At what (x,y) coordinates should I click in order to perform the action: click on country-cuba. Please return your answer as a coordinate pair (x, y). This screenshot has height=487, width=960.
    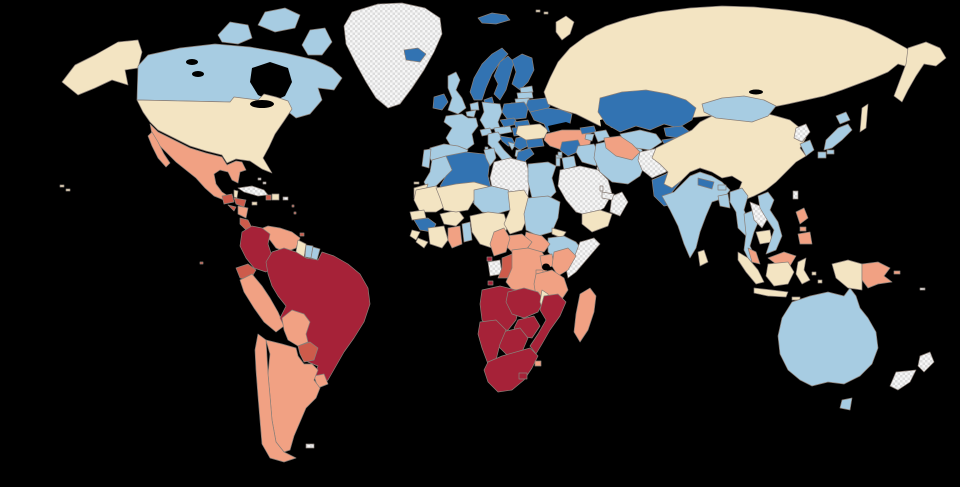
    Looking at the image, I should click on (253, 191).